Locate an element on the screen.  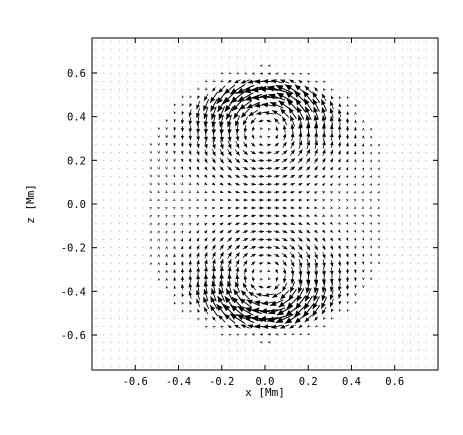
y-tick-label: 0.6 is located at coordinates (76, 74).